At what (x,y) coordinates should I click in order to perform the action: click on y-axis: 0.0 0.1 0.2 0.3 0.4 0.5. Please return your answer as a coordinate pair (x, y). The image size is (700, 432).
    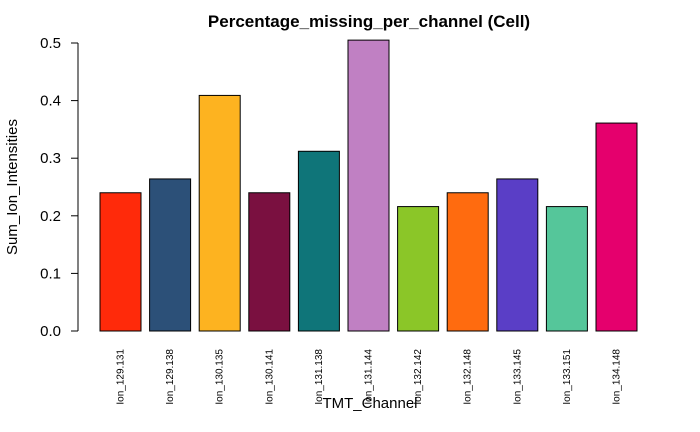
    Looking at the image, I should click on (59, 187).